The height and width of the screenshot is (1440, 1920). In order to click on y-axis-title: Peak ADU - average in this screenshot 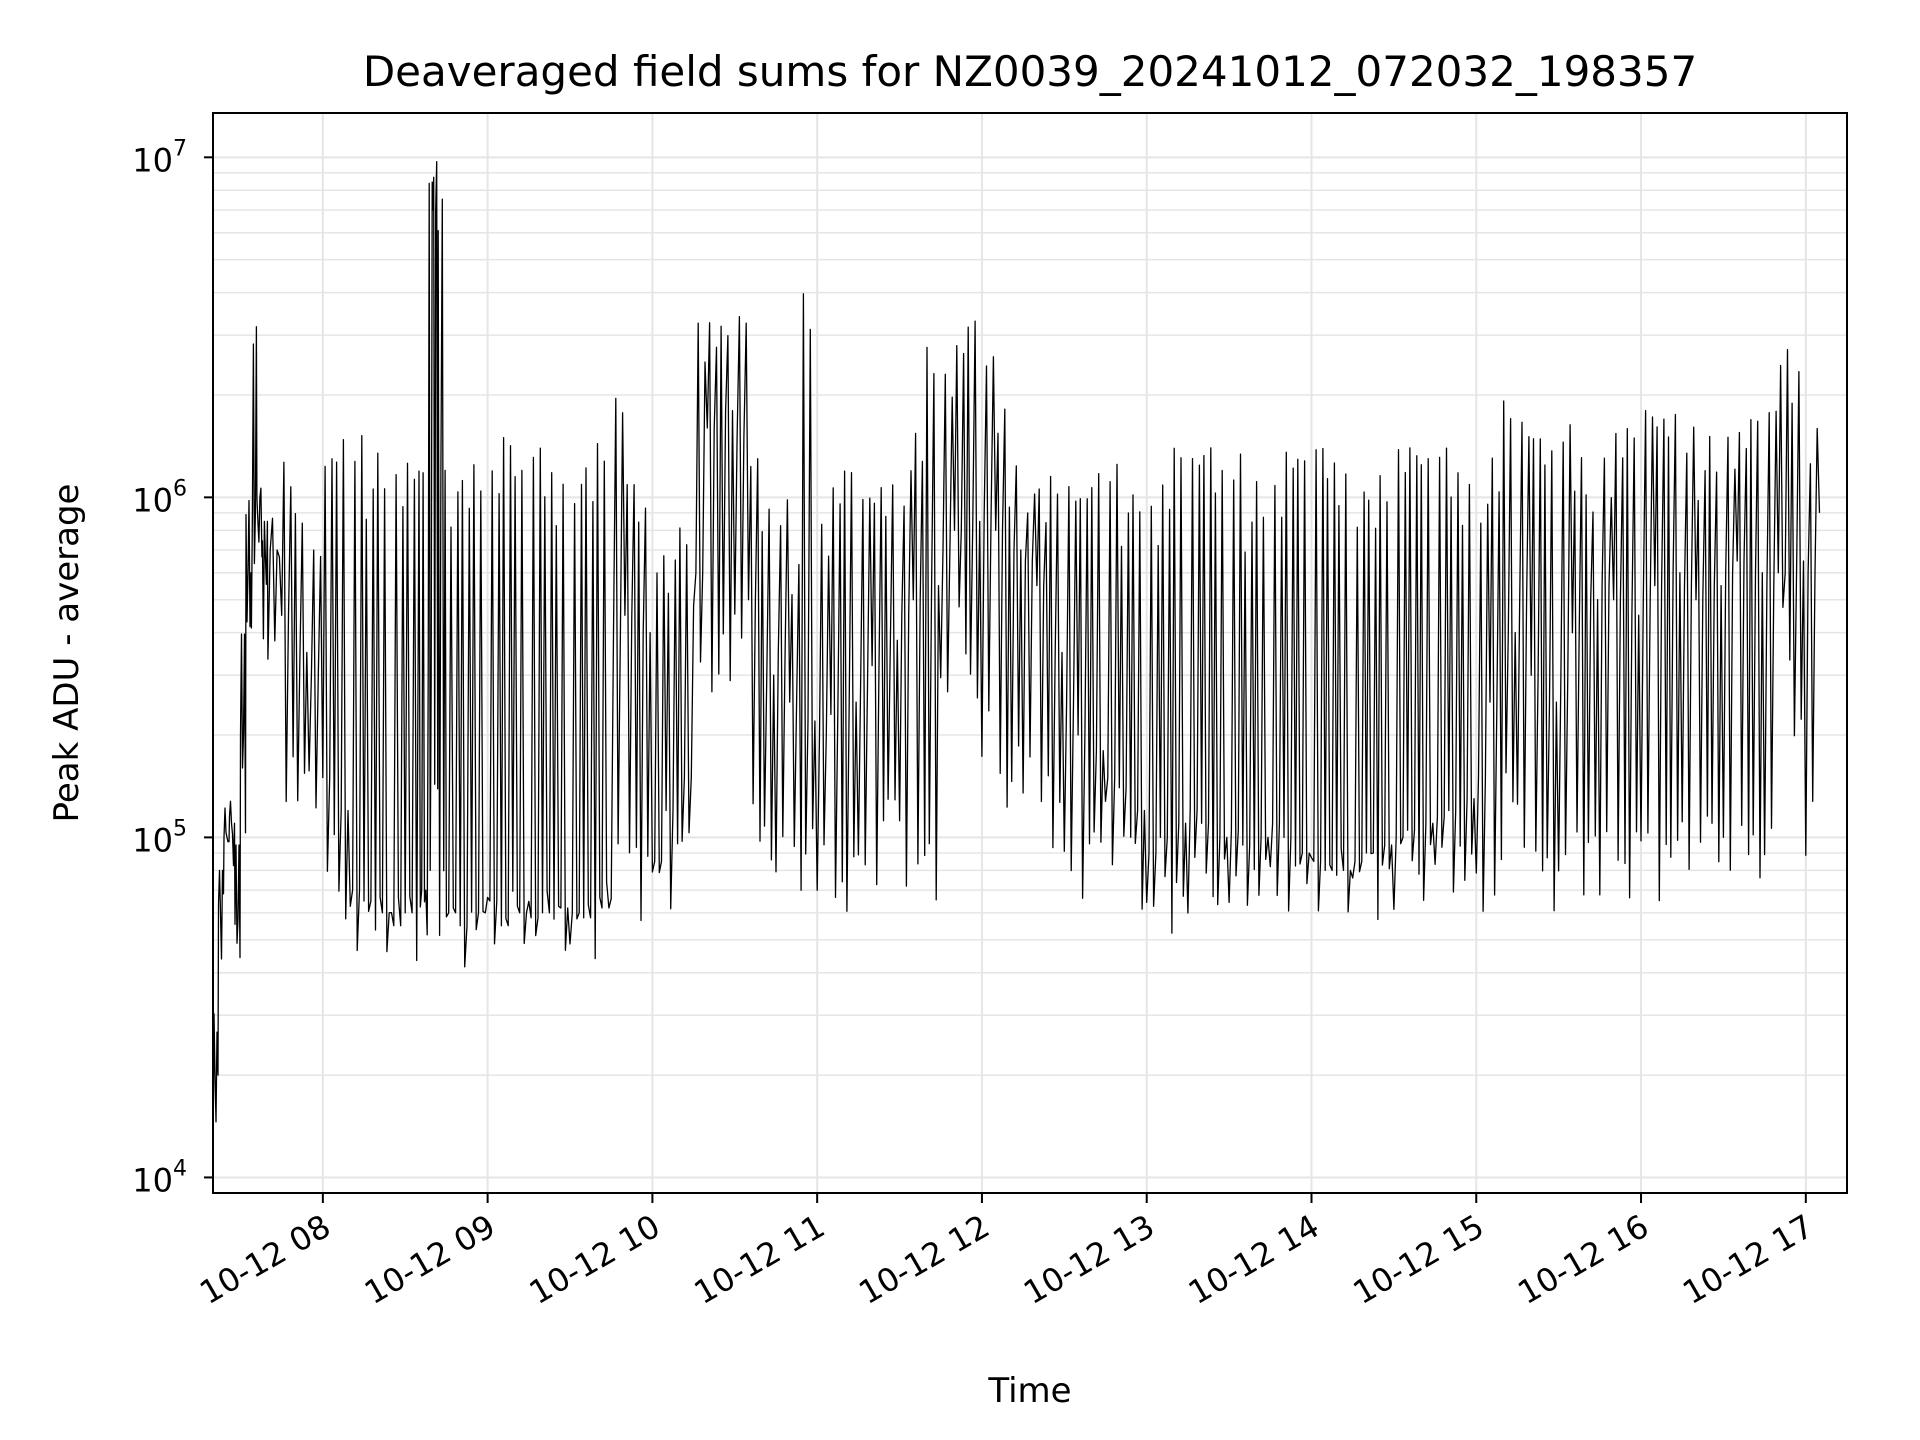, I will do `click(67, 653)`.